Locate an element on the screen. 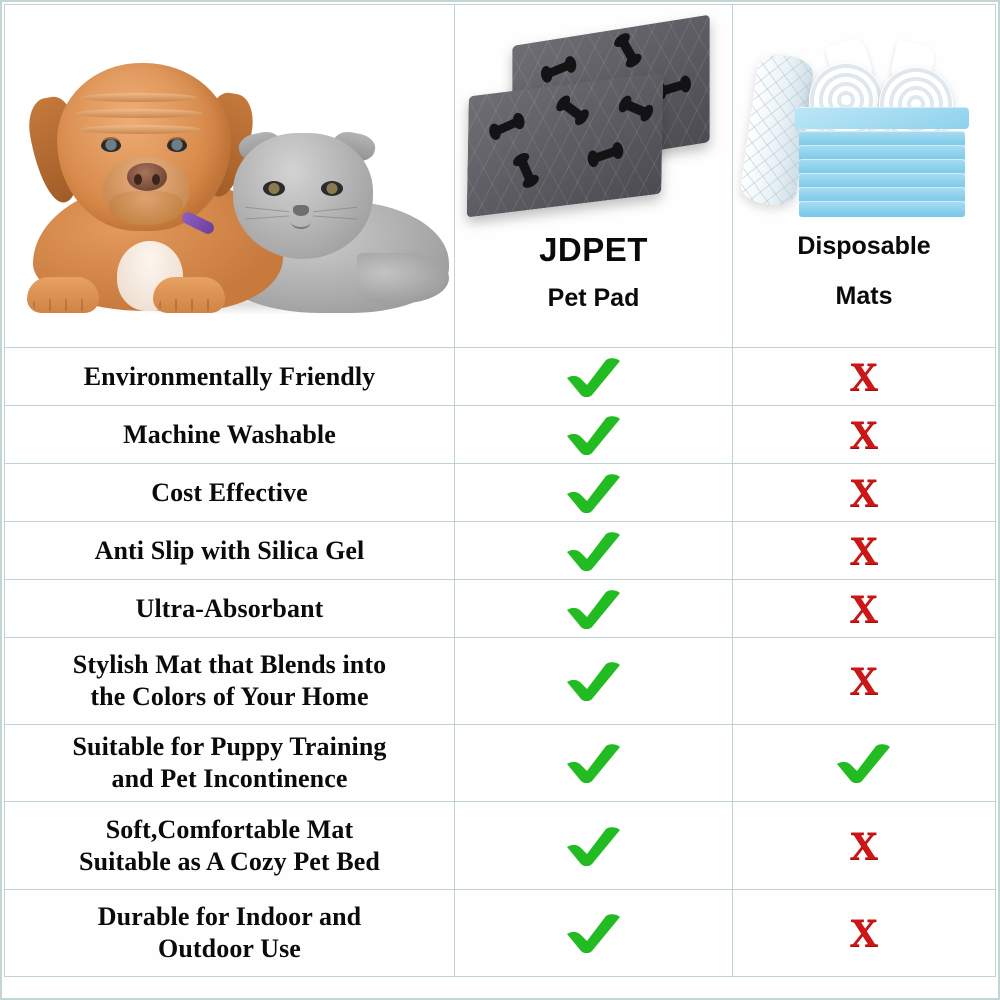 The image size is (1000, 1000). jdpet-brand-label: JDPET is located at coordinates (593, 249).